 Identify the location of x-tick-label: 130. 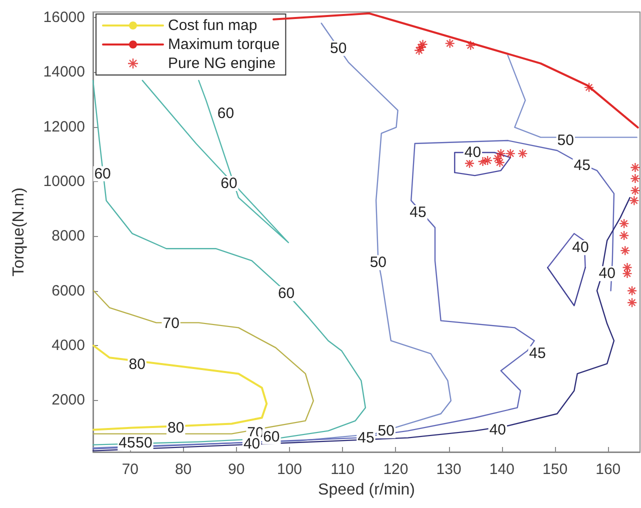
(449, 469).